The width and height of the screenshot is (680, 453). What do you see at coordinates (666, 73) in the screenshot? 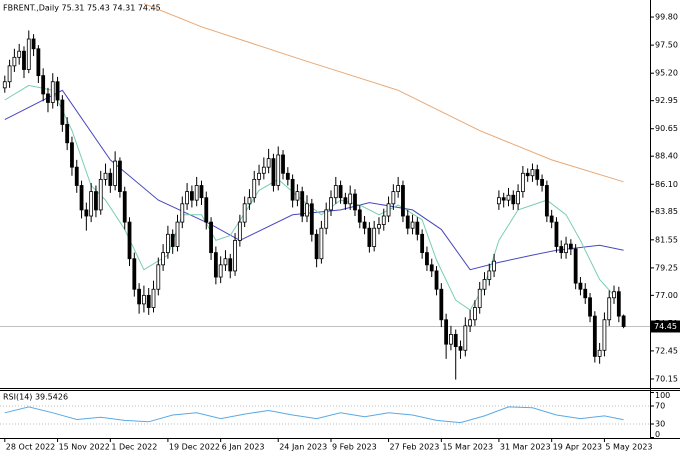
I see `y-tick-label: 95.20` at bounding box center [666, 73].